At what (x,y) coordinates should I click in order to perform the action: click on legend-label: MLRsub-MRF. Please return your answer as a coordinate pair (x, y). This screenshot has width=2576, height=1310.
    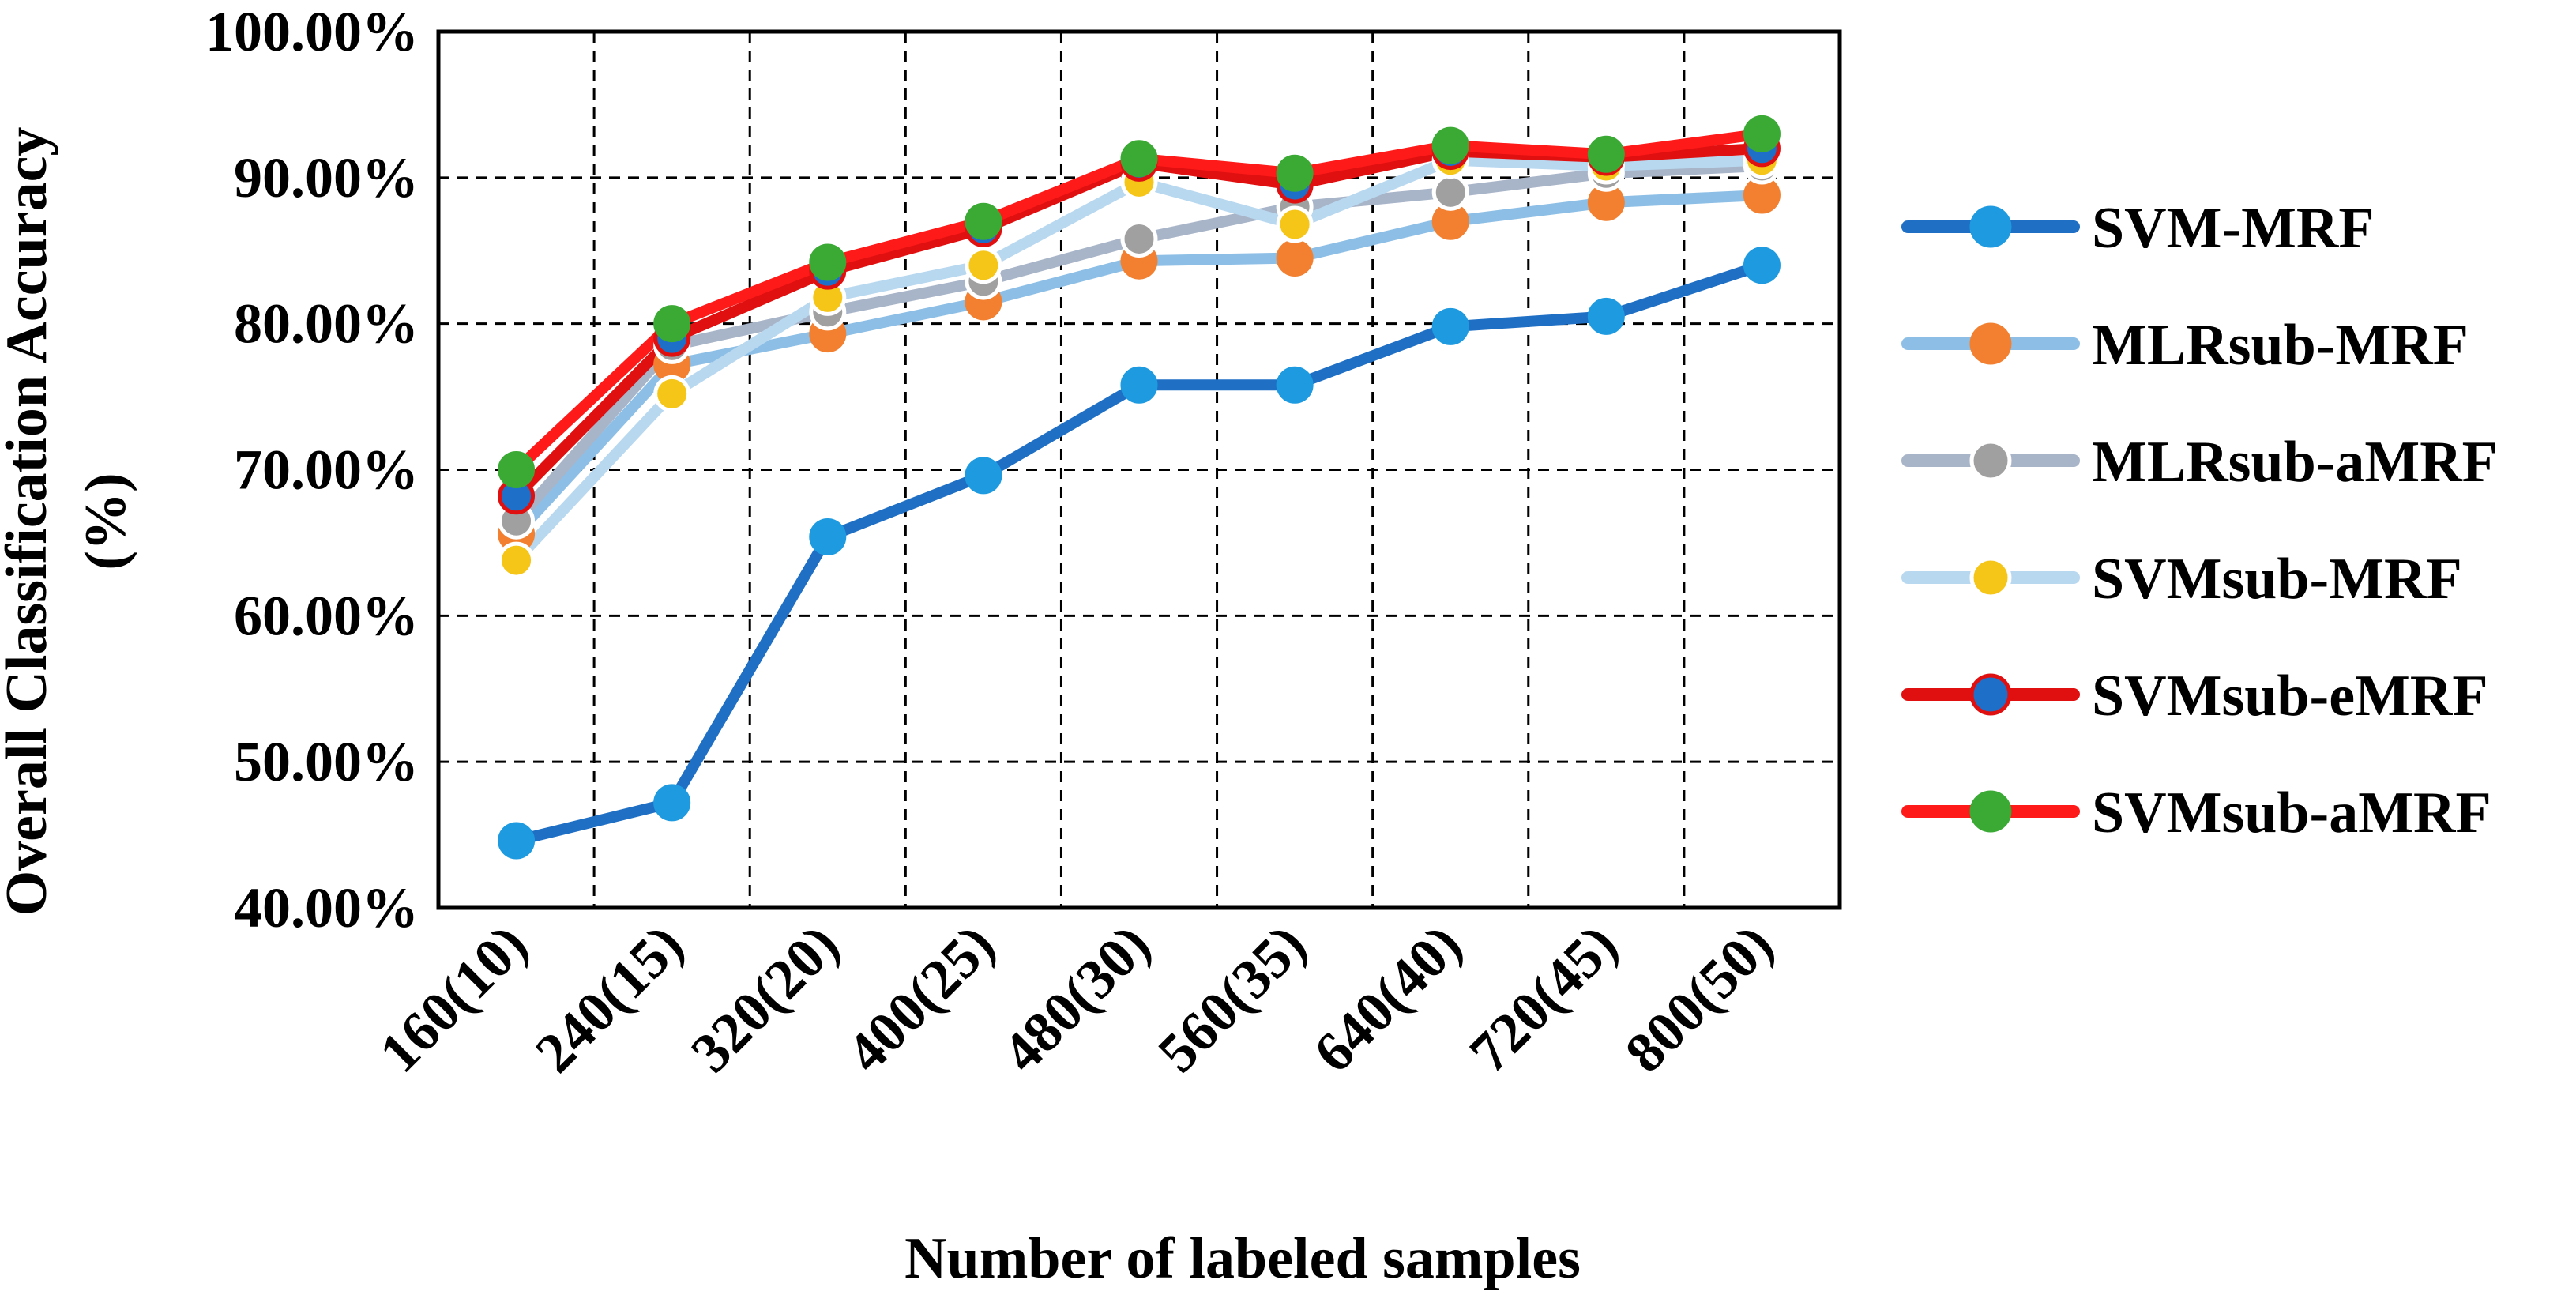
    Looking at the image, I should click on (2280, 346).